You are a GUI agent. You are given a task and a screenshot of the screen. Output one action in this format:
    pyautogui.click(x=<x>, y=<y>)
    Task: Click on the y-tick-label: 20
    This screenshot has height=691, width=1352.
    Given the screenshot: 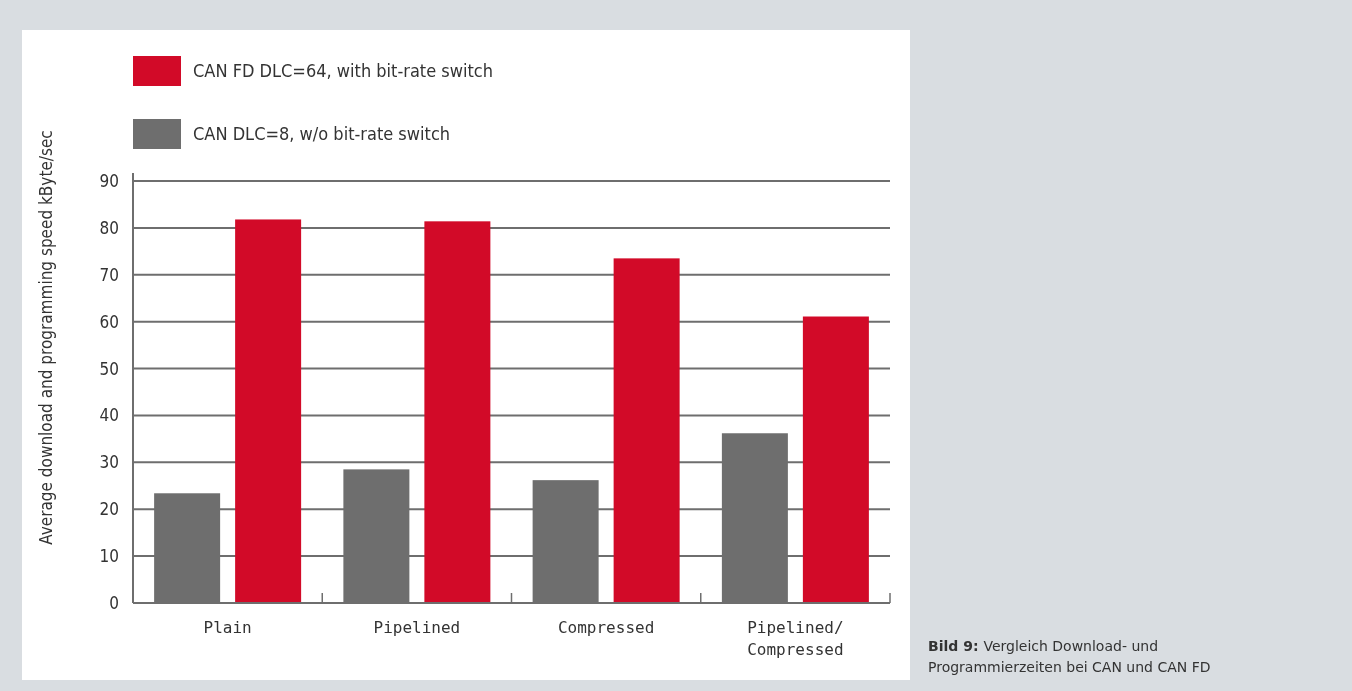 What is the action you would take?
    pyautogui.click(x=109, y=509)
    